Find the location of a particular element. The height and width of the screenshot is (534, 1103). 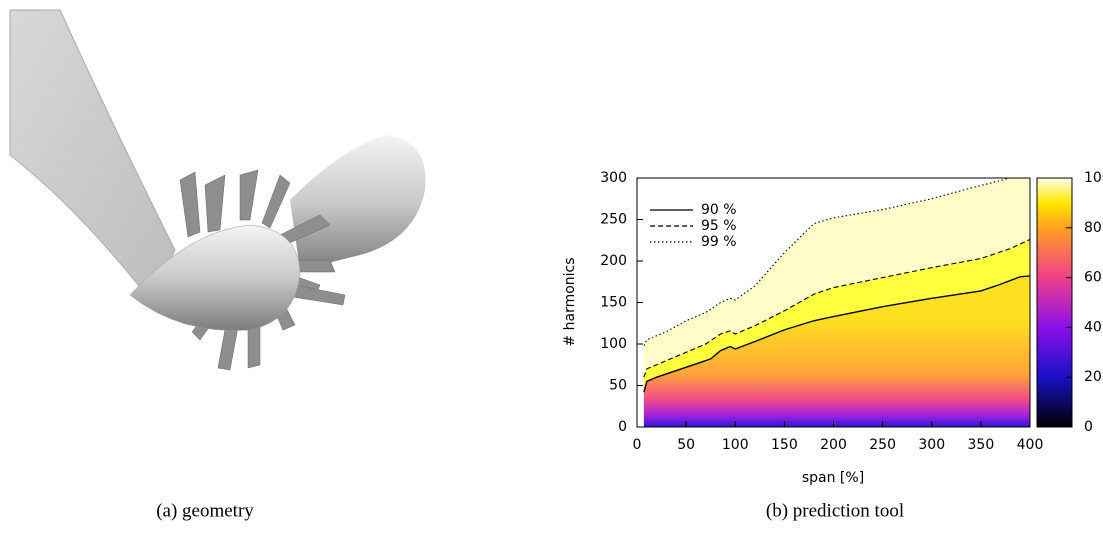

heat-fill is located at coordinates (836, 351).